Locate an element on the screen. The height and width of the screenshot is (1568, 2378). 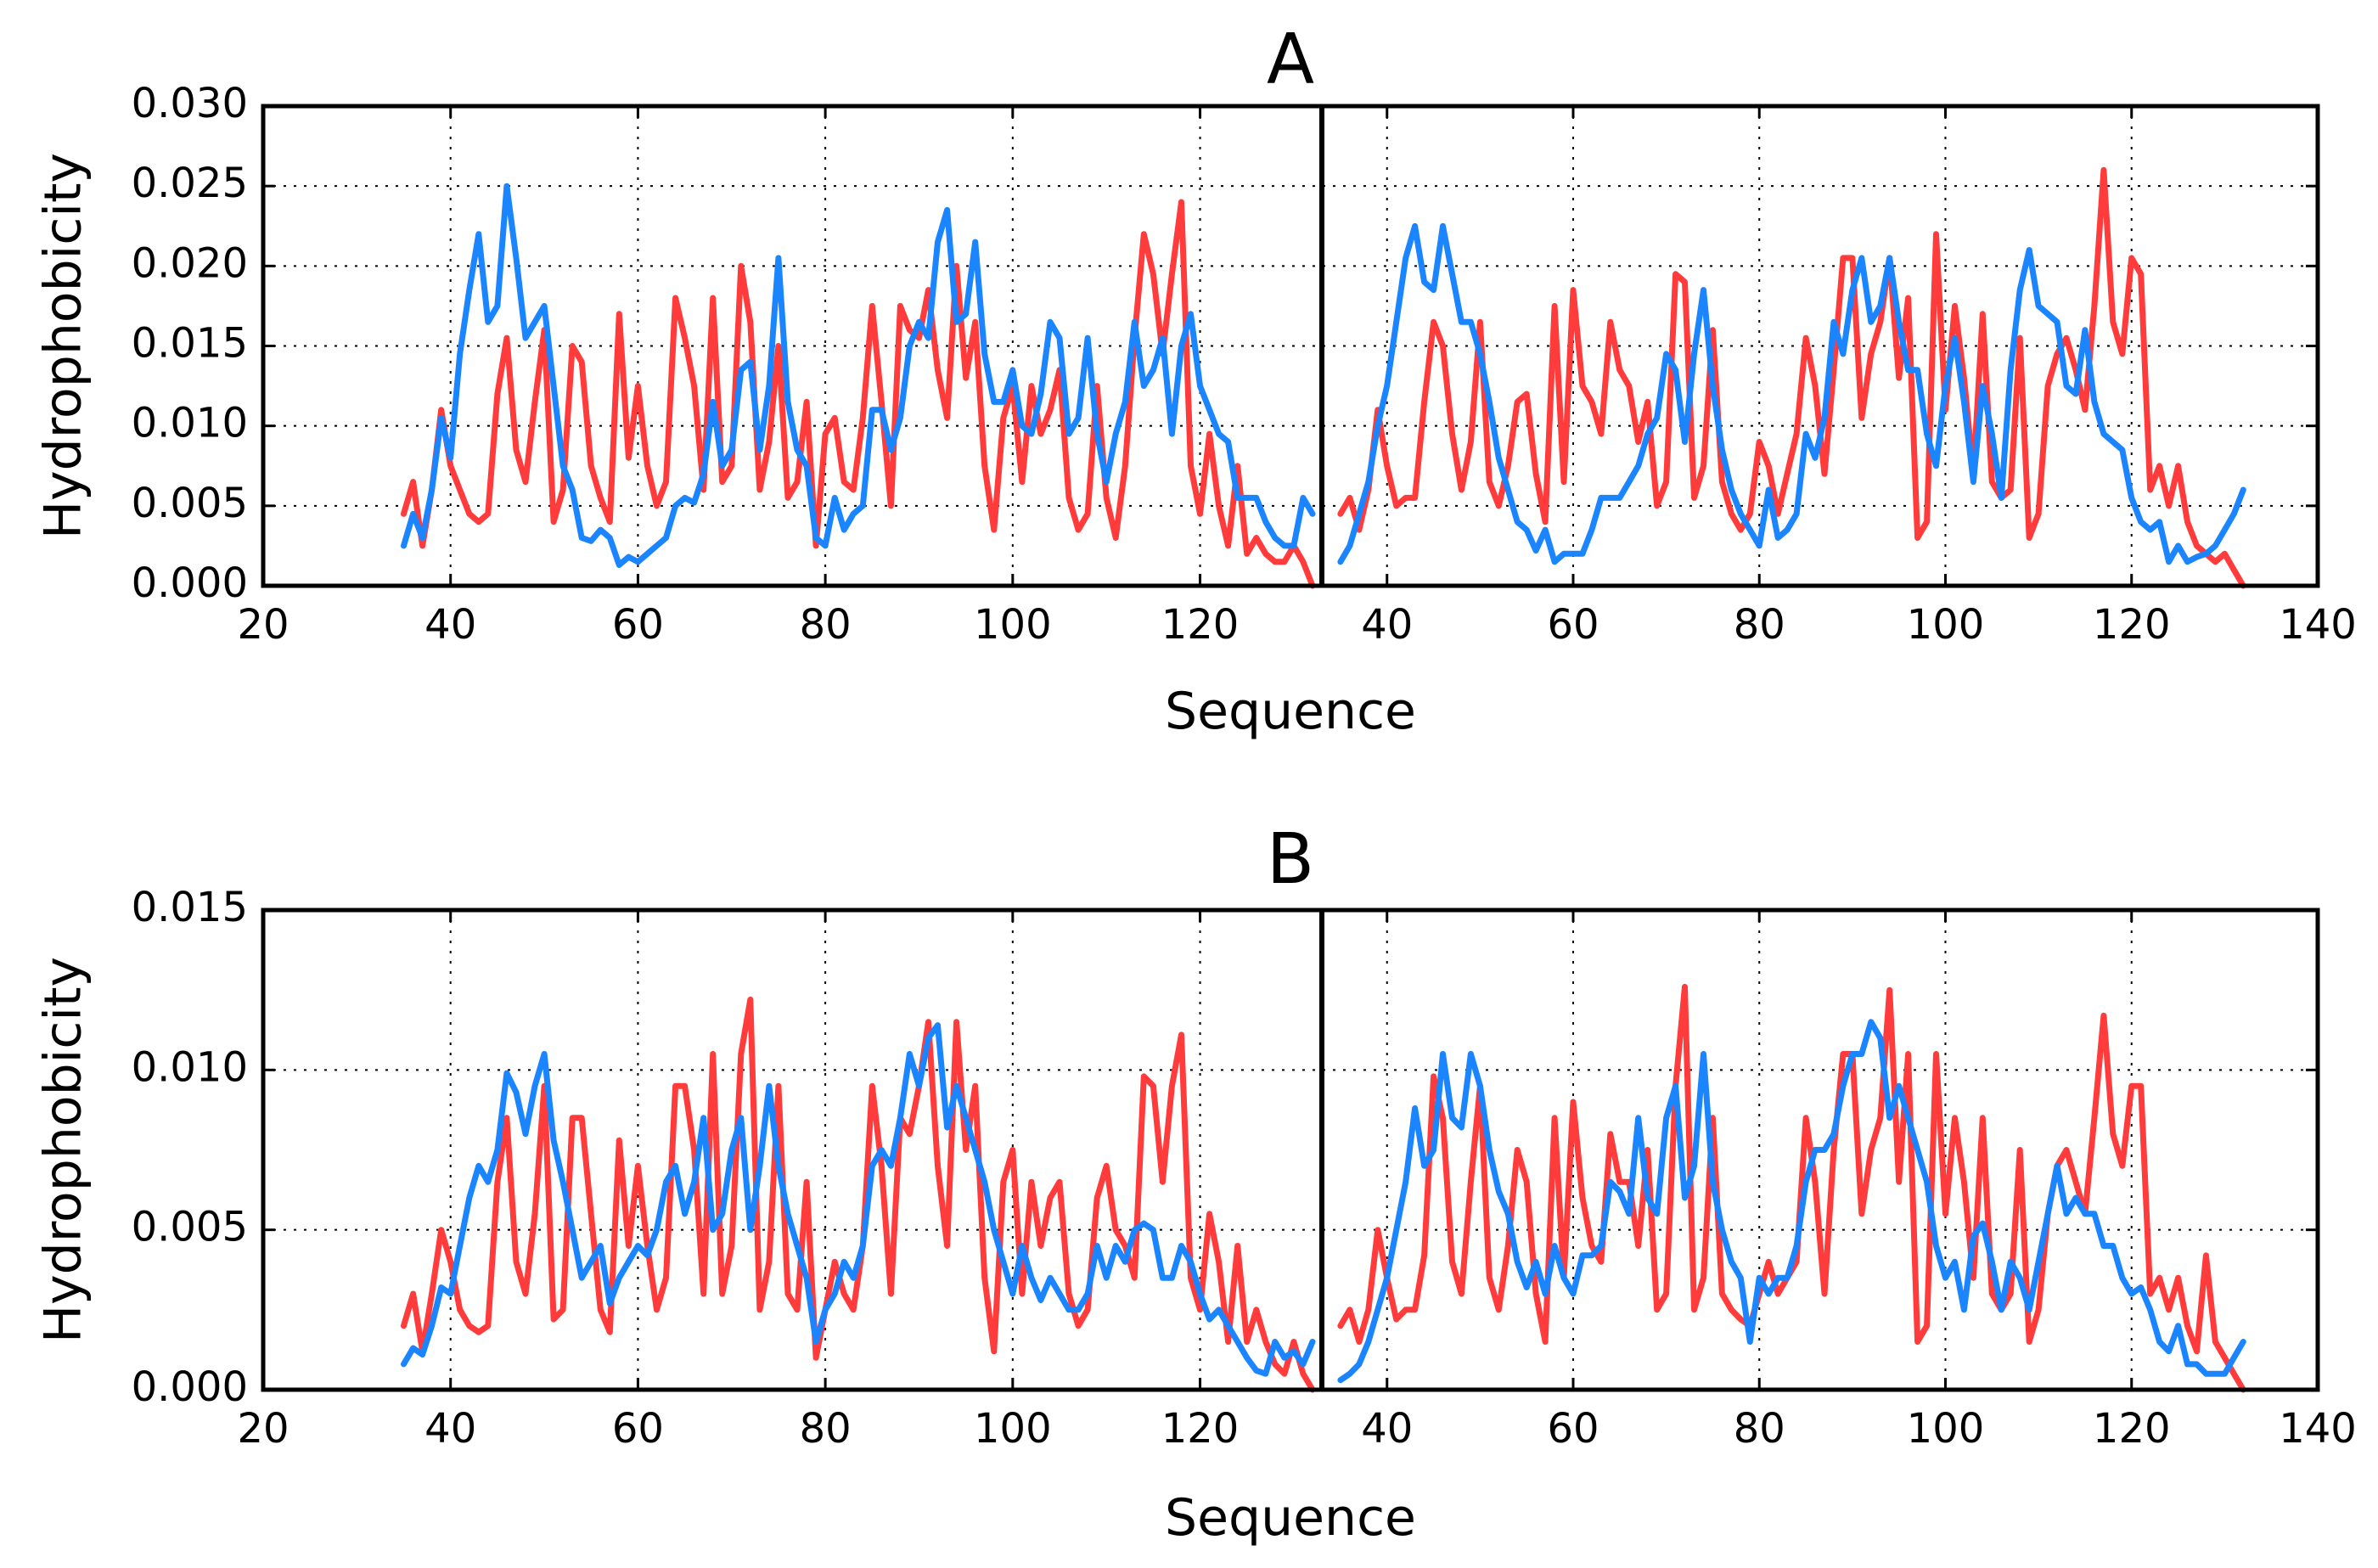
panel-a-right-series-red is located at coordinates (1791, 377).